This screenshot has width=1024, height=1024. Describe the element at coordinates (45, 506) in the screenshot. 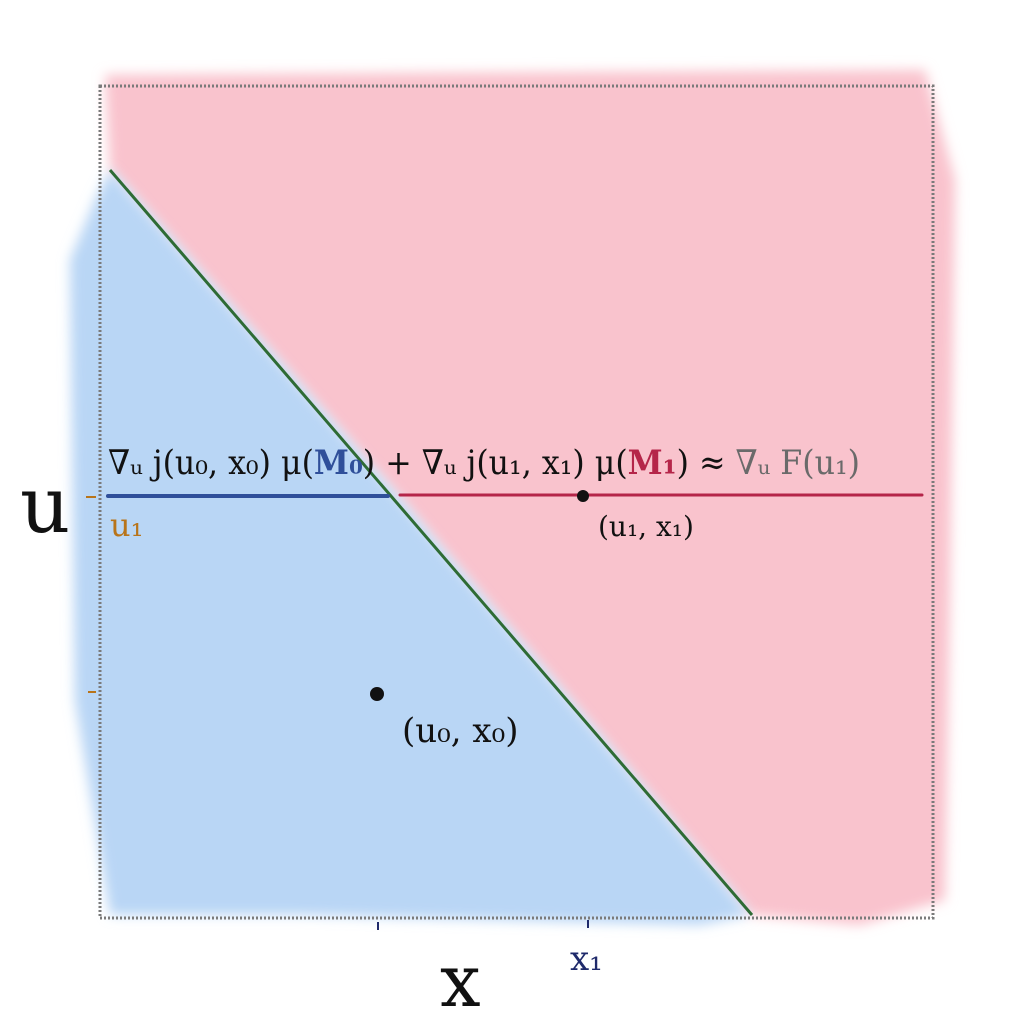

I see `y-axis-label: u` at that location.